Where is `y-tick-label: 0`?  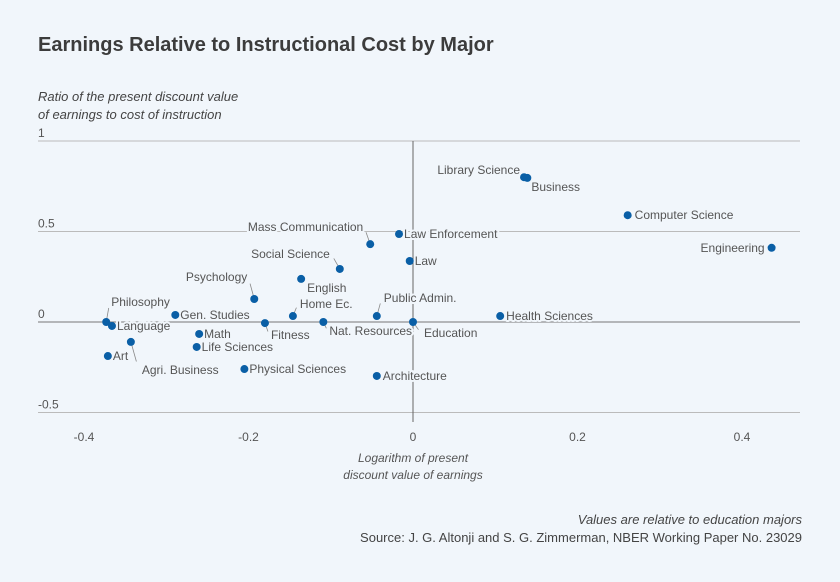
y-tick-label: 0 is located at coordinates (41, 314).